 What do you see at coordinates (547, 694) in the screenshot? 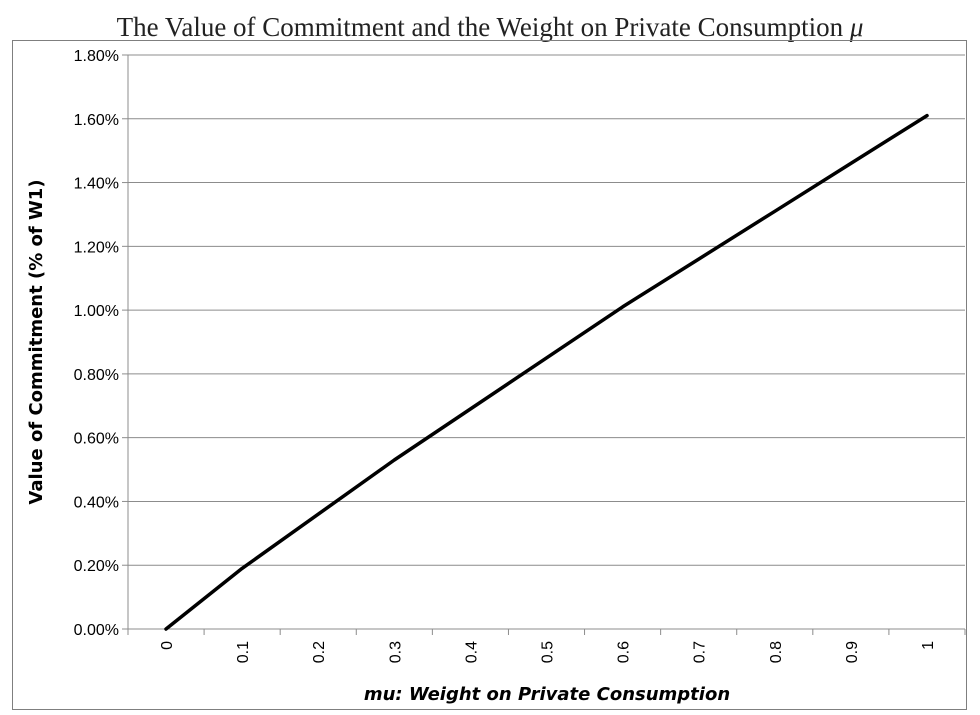
I see `x-axis-title: mu: Weight on Private Consumption` at bounding box center [547, 694].